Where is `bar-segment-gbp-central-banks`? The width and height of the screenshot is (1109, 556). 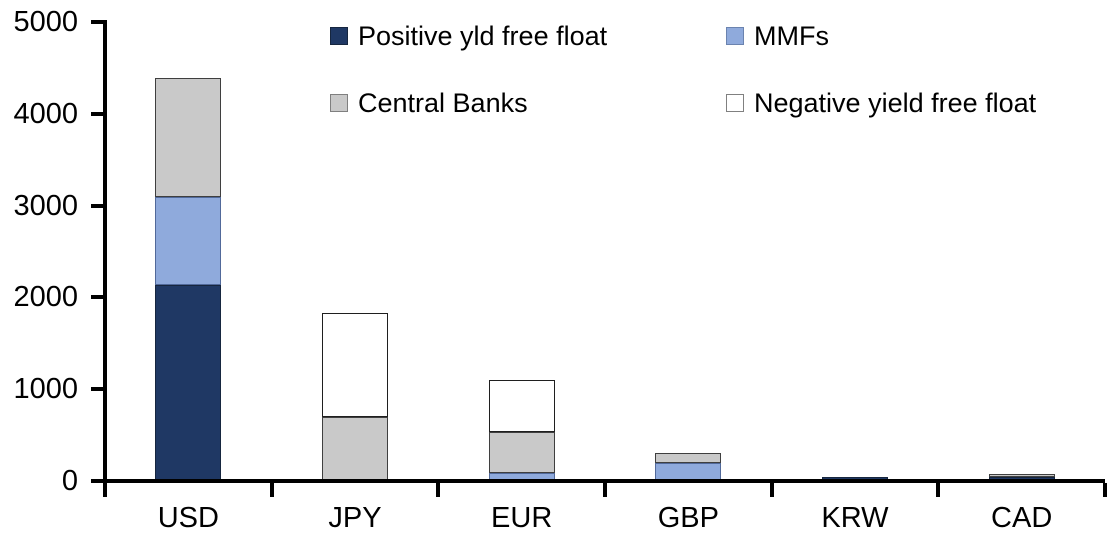 bar-segment-gbp-central-banks is located at coordinates (688, 458).